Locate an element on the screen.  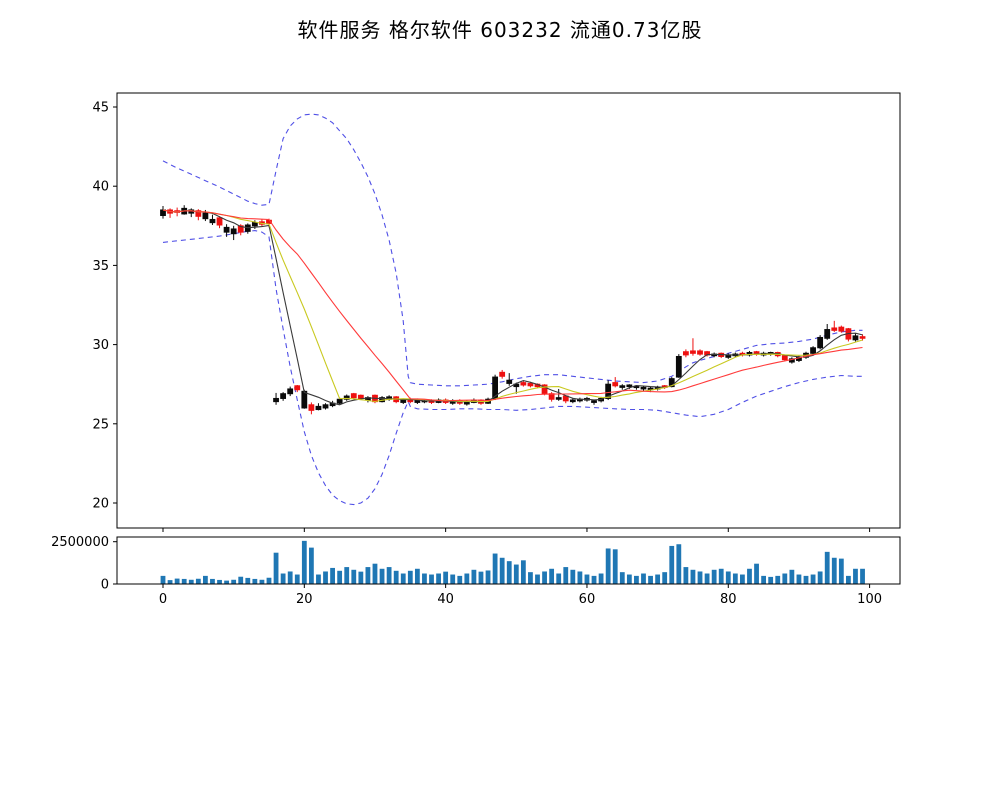
x-tick-label: 0 is located at coordinates (163, 599).